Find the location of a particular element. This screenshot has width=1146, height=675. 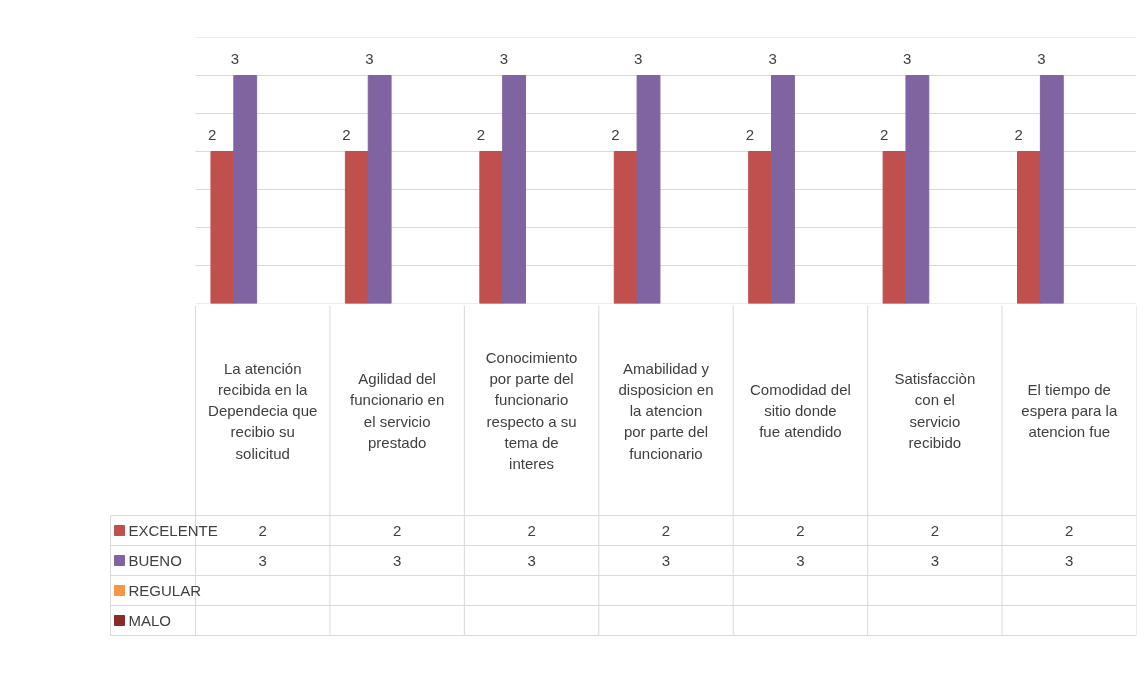

x-tick-label: Agilidad del funcionario en el servicio prestado is located at coordinates (397, 410).